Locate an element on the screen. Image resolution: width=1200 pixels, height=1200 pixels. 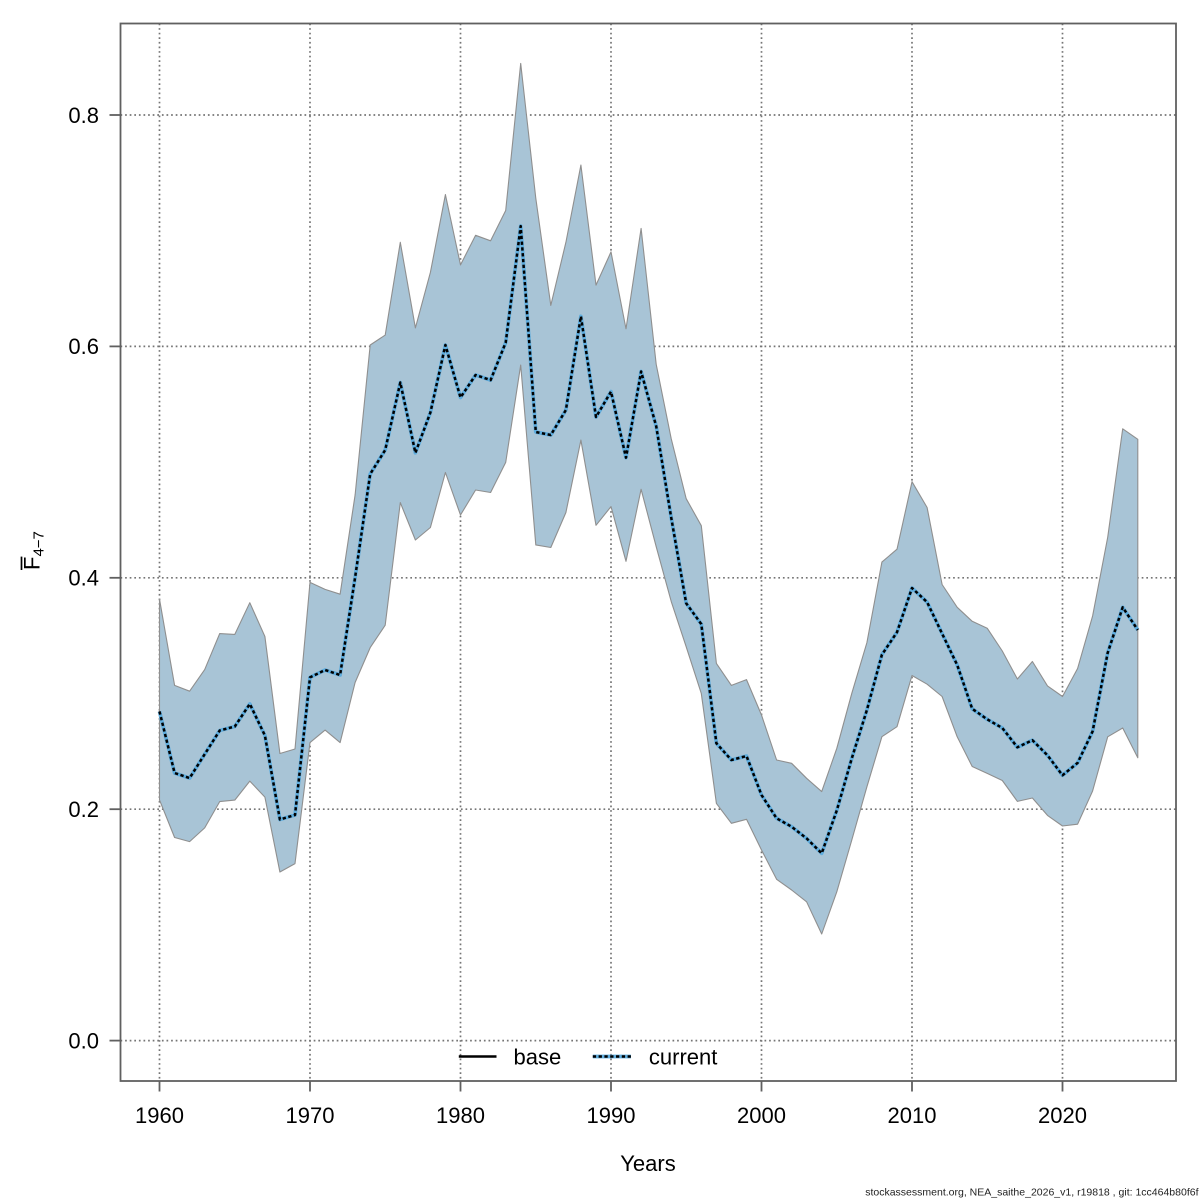
svg-text: 1970 is located at coordinates (310, 1115).